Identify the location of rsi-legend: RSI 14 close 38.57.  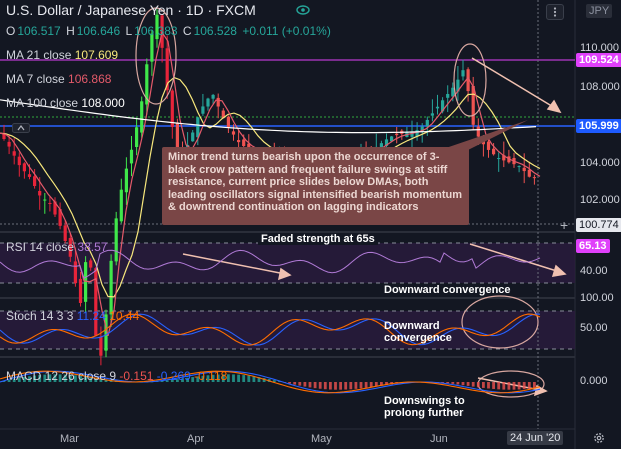
(56, 247).